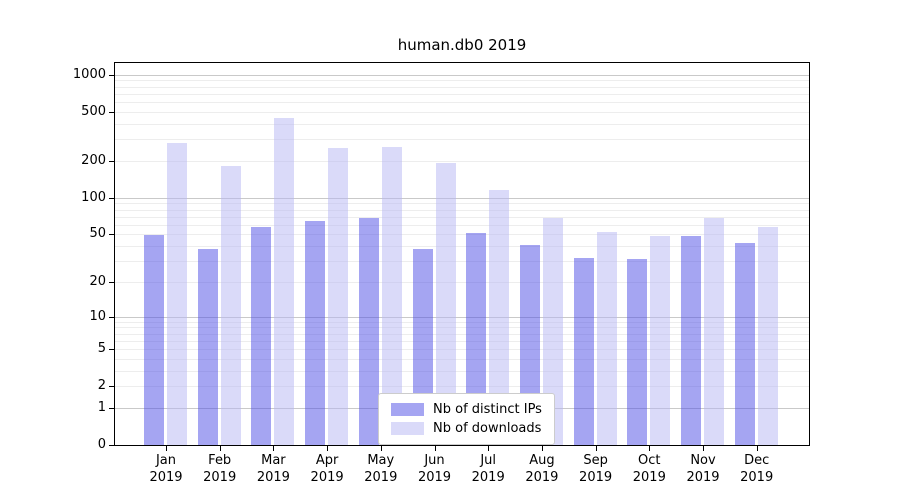 The width and height of the screenshot is (900, 500). I want to click on x-tick-mark-jul, so click(489, 448).